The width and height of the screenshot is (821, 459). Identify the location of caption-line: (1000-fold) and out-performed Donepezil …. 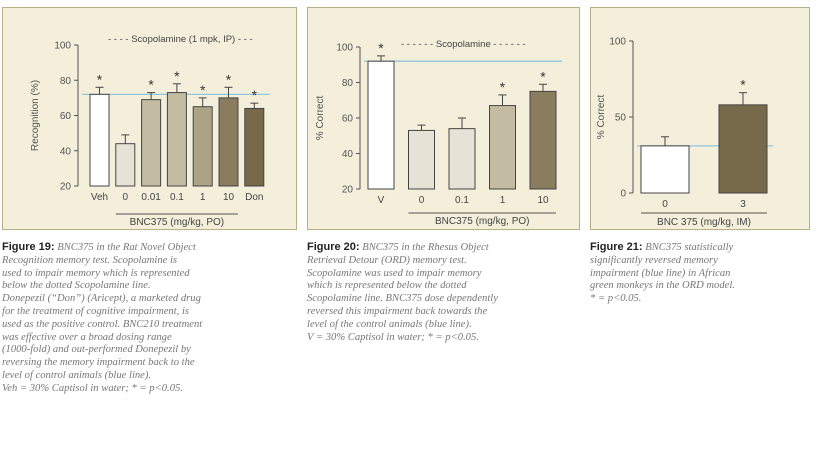
(96, 350).